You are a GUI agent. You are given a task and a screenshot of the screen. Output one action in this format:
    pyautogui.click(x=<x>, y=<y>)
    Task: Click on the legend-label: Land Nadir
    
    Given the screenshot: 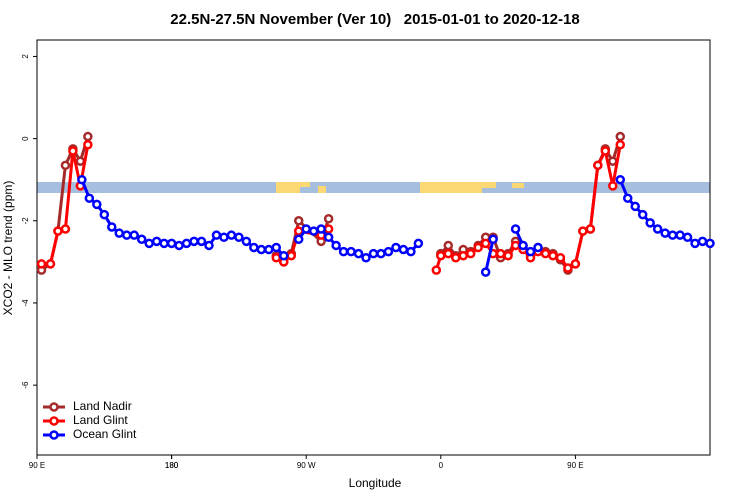 What is the action you would take?
    pyautogui.click(x=102, y=406)
    